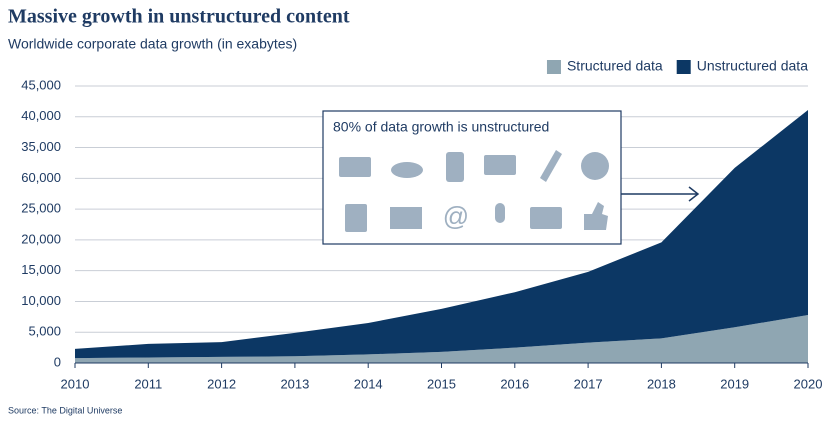  I want to click on x-tick-label: 2012, so click(221, 383).